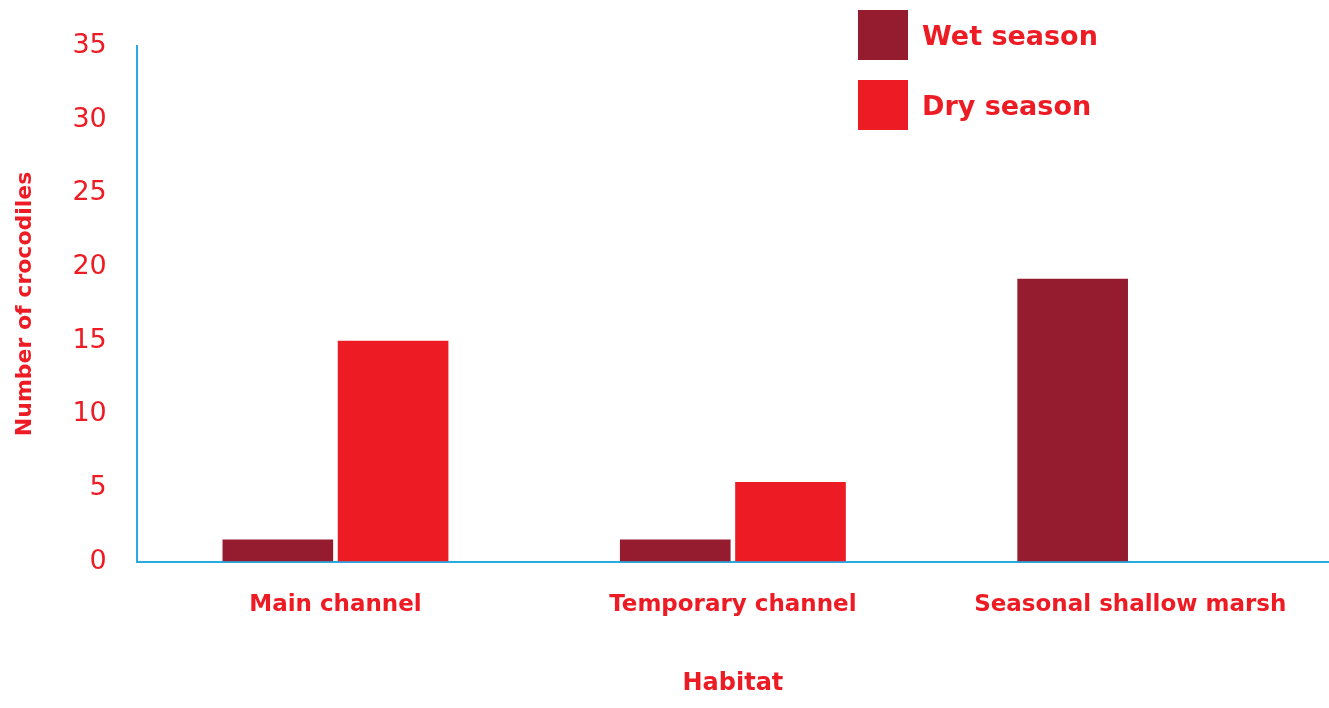 The width and height of the screenshot is (1329, 708). What do you see at coordinates (733, 603) in the screenshot?
I see `x-tick-label: Temporary channel` at bounding box center [733, 603].